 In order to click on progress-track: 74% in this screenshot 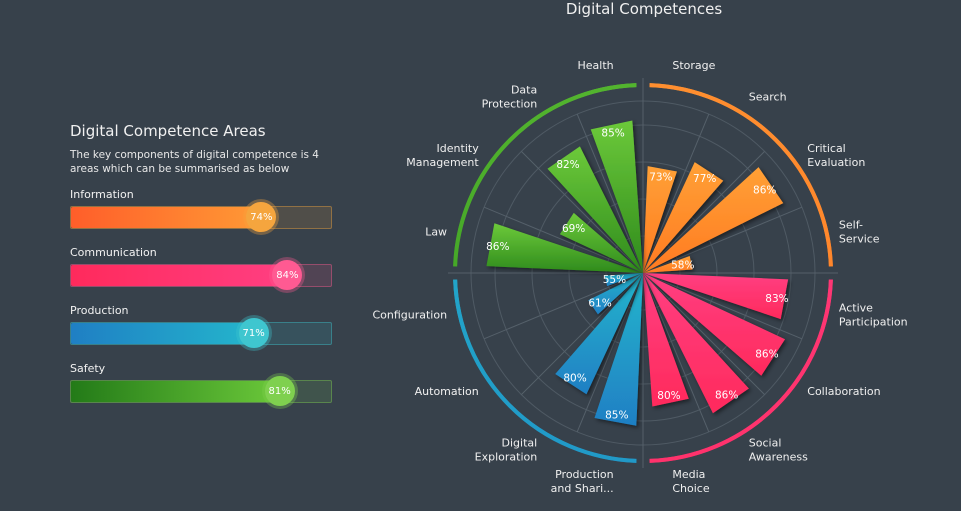, I will do `click(201, 217)`.